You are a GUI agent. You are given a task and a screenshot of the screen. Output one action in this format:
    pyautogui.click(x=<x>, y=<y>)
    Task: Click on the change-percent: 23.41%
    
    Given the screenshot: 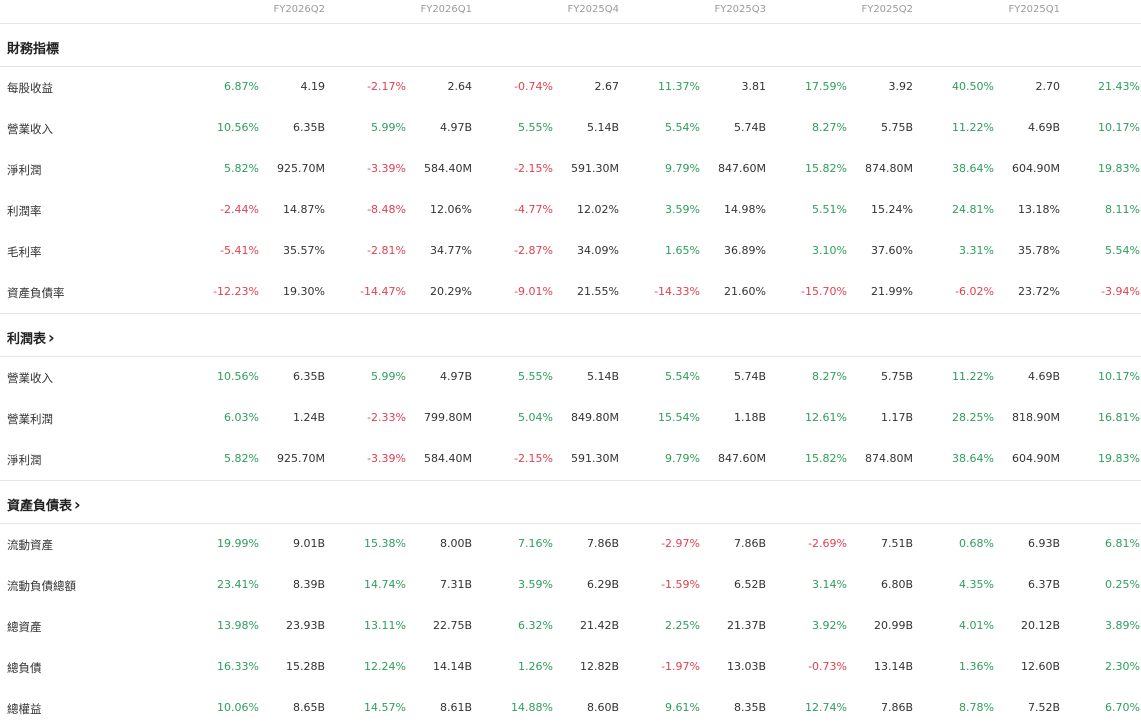 What is the action you would take?
    pyautogui.click(x=238, y=584)
    